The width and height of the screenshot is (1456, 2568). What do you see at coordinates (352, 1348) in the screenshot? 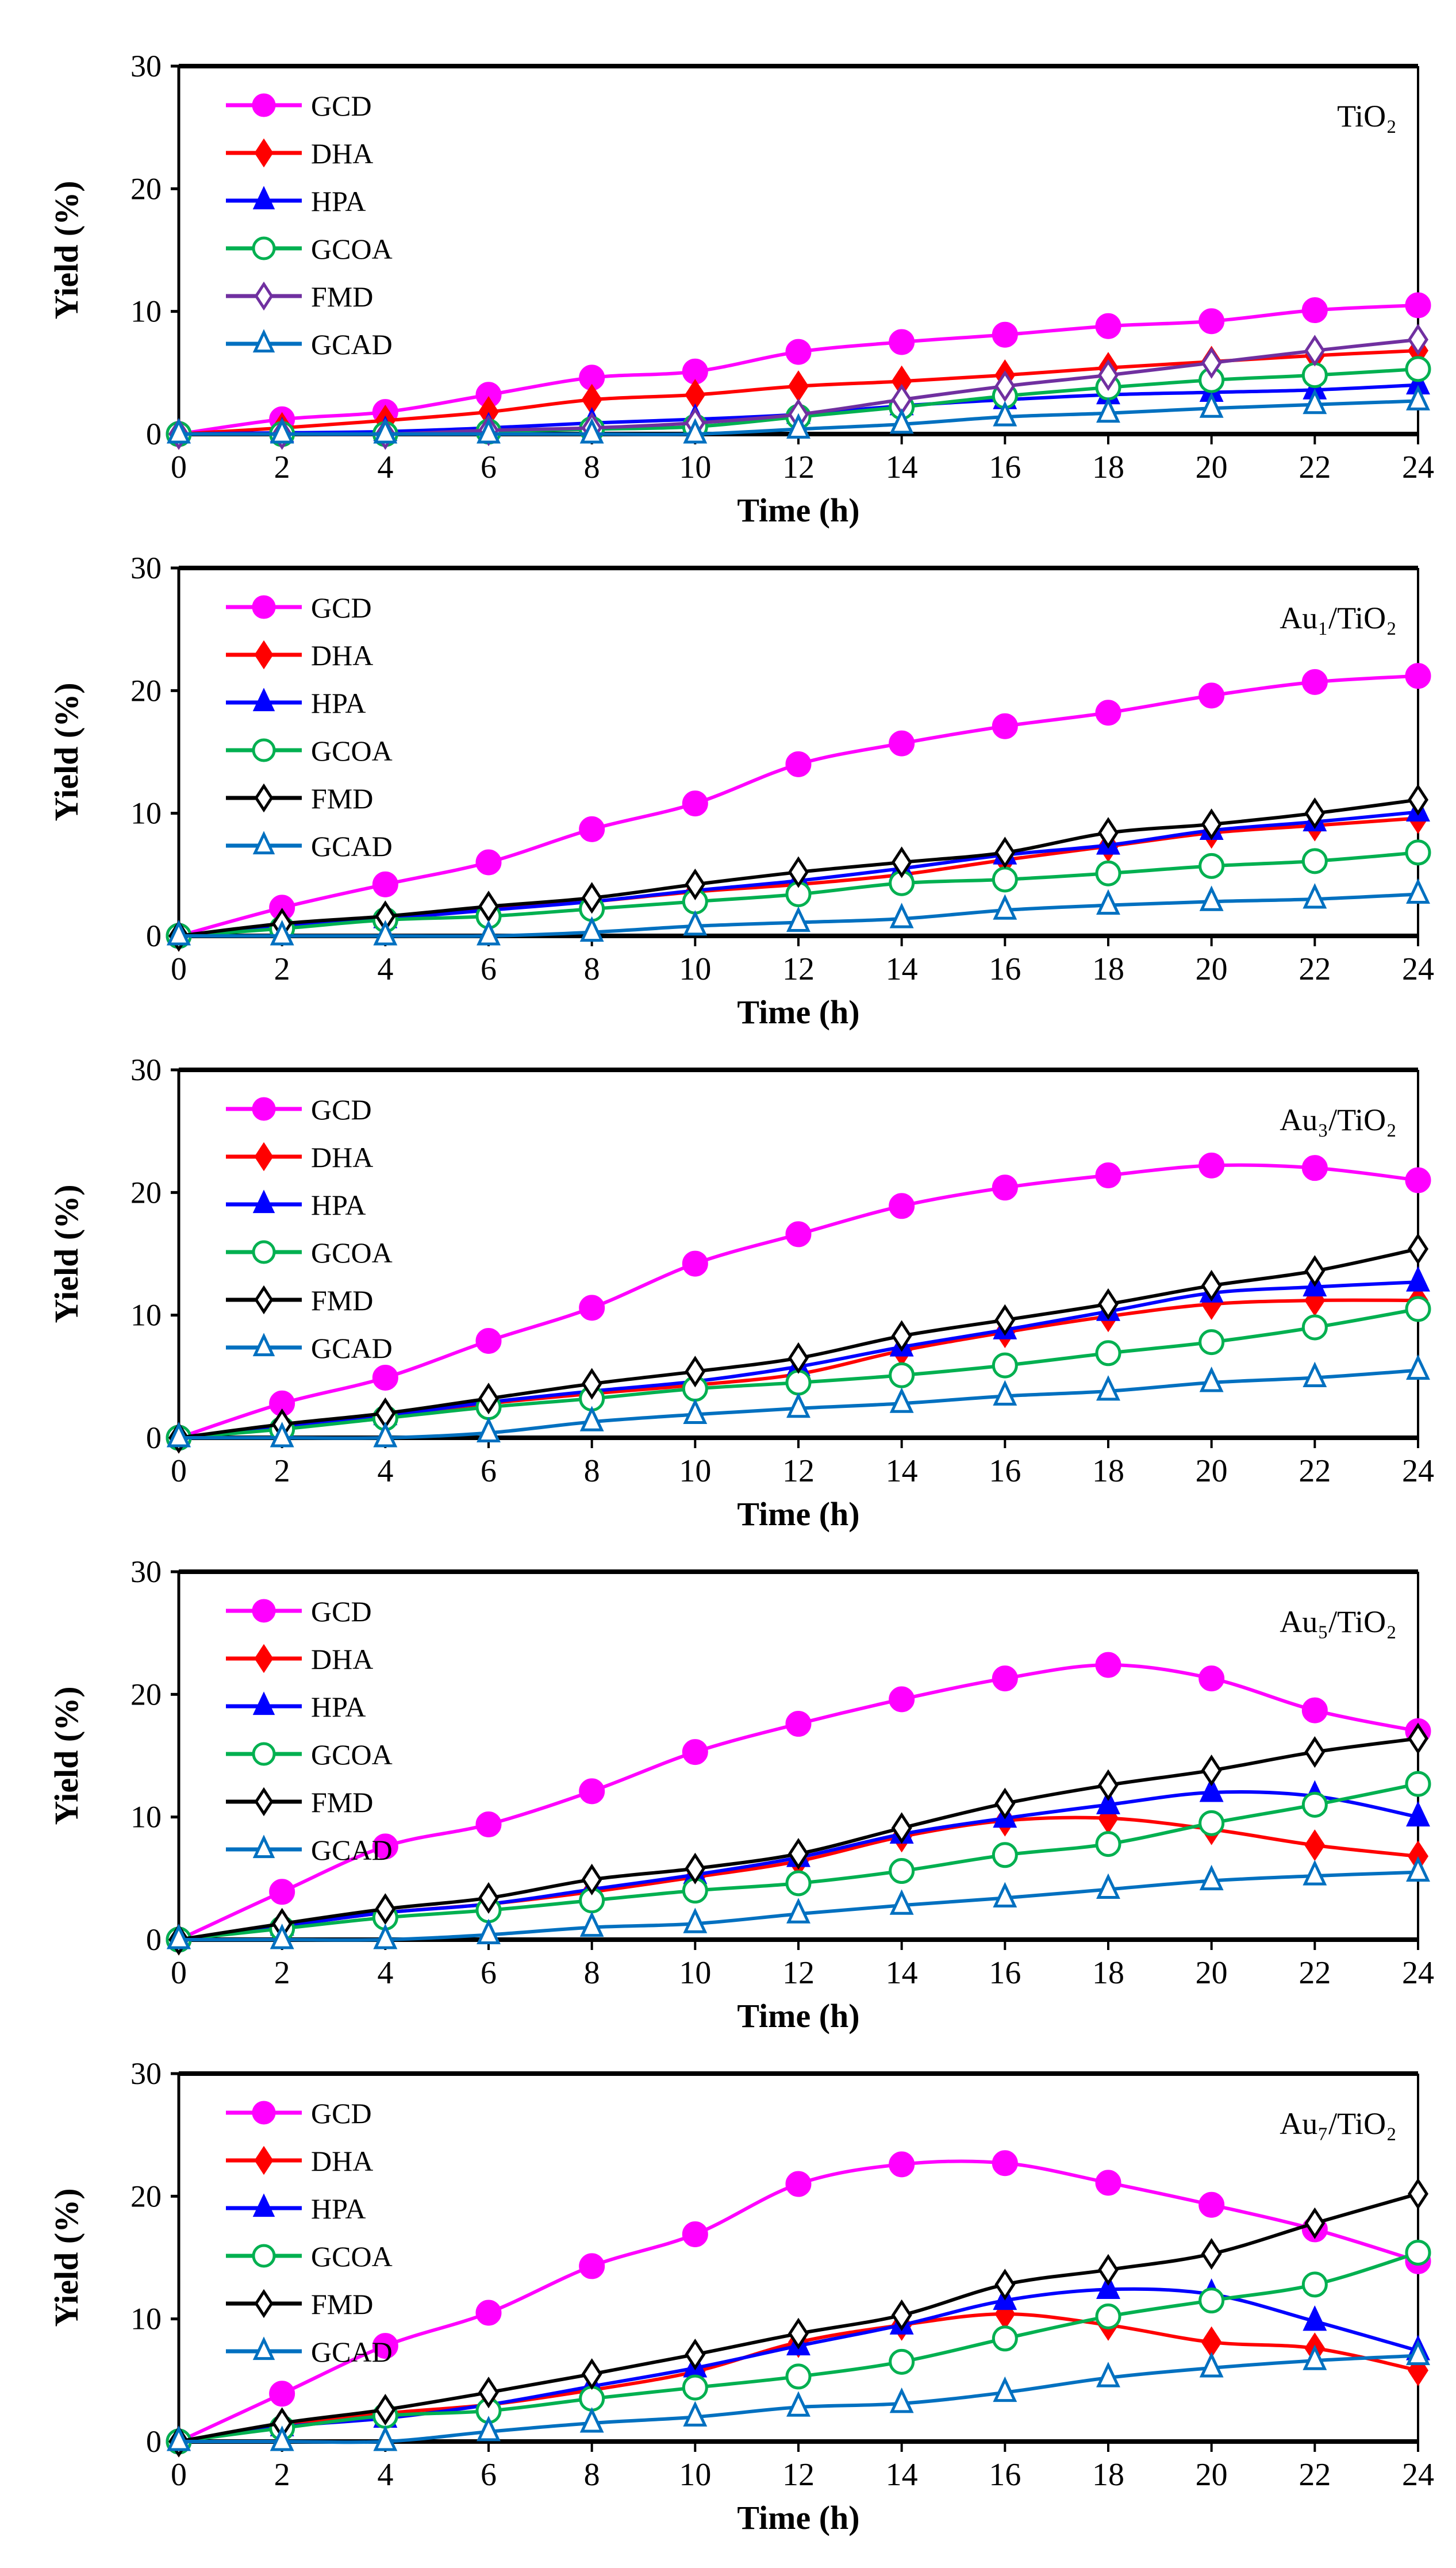
I see `legend-label: GCAD` at bounding box center [352, 1348].